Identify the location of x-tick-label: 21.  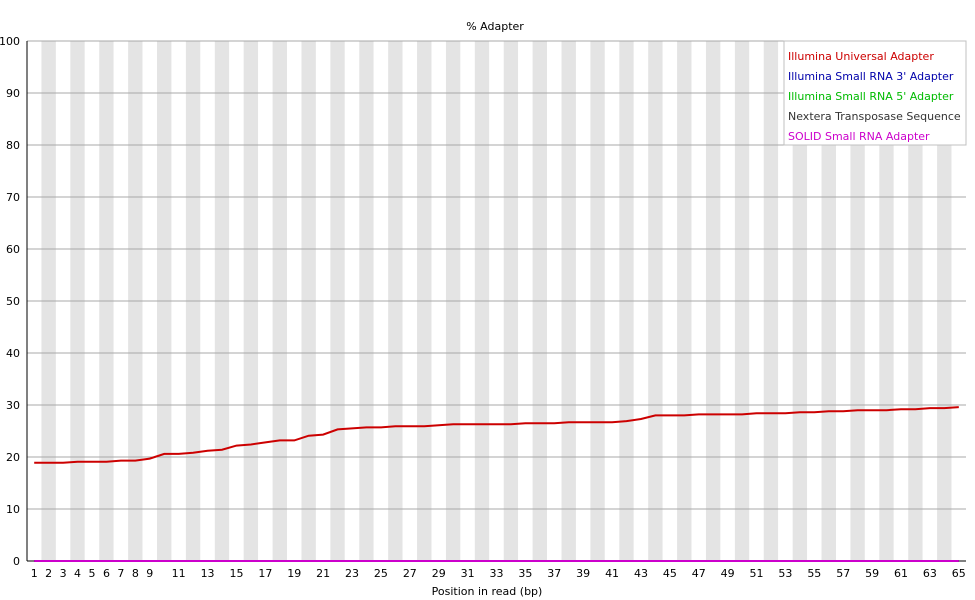
(323, 573).